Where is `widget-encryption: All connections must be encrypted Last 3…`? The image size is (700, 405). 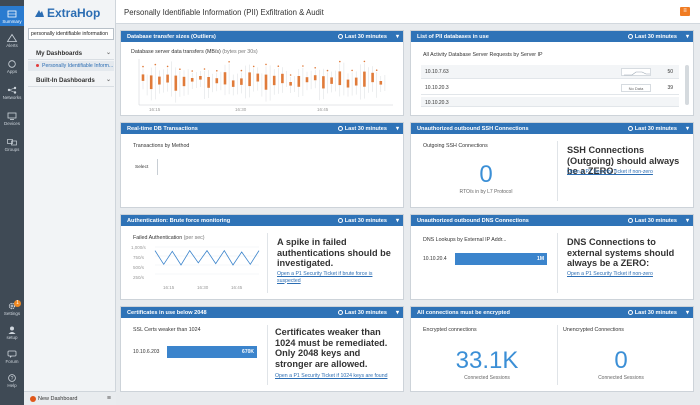
widget-encryption: All connections must be encrypted Last 3… is located at coordinates (552, 349).